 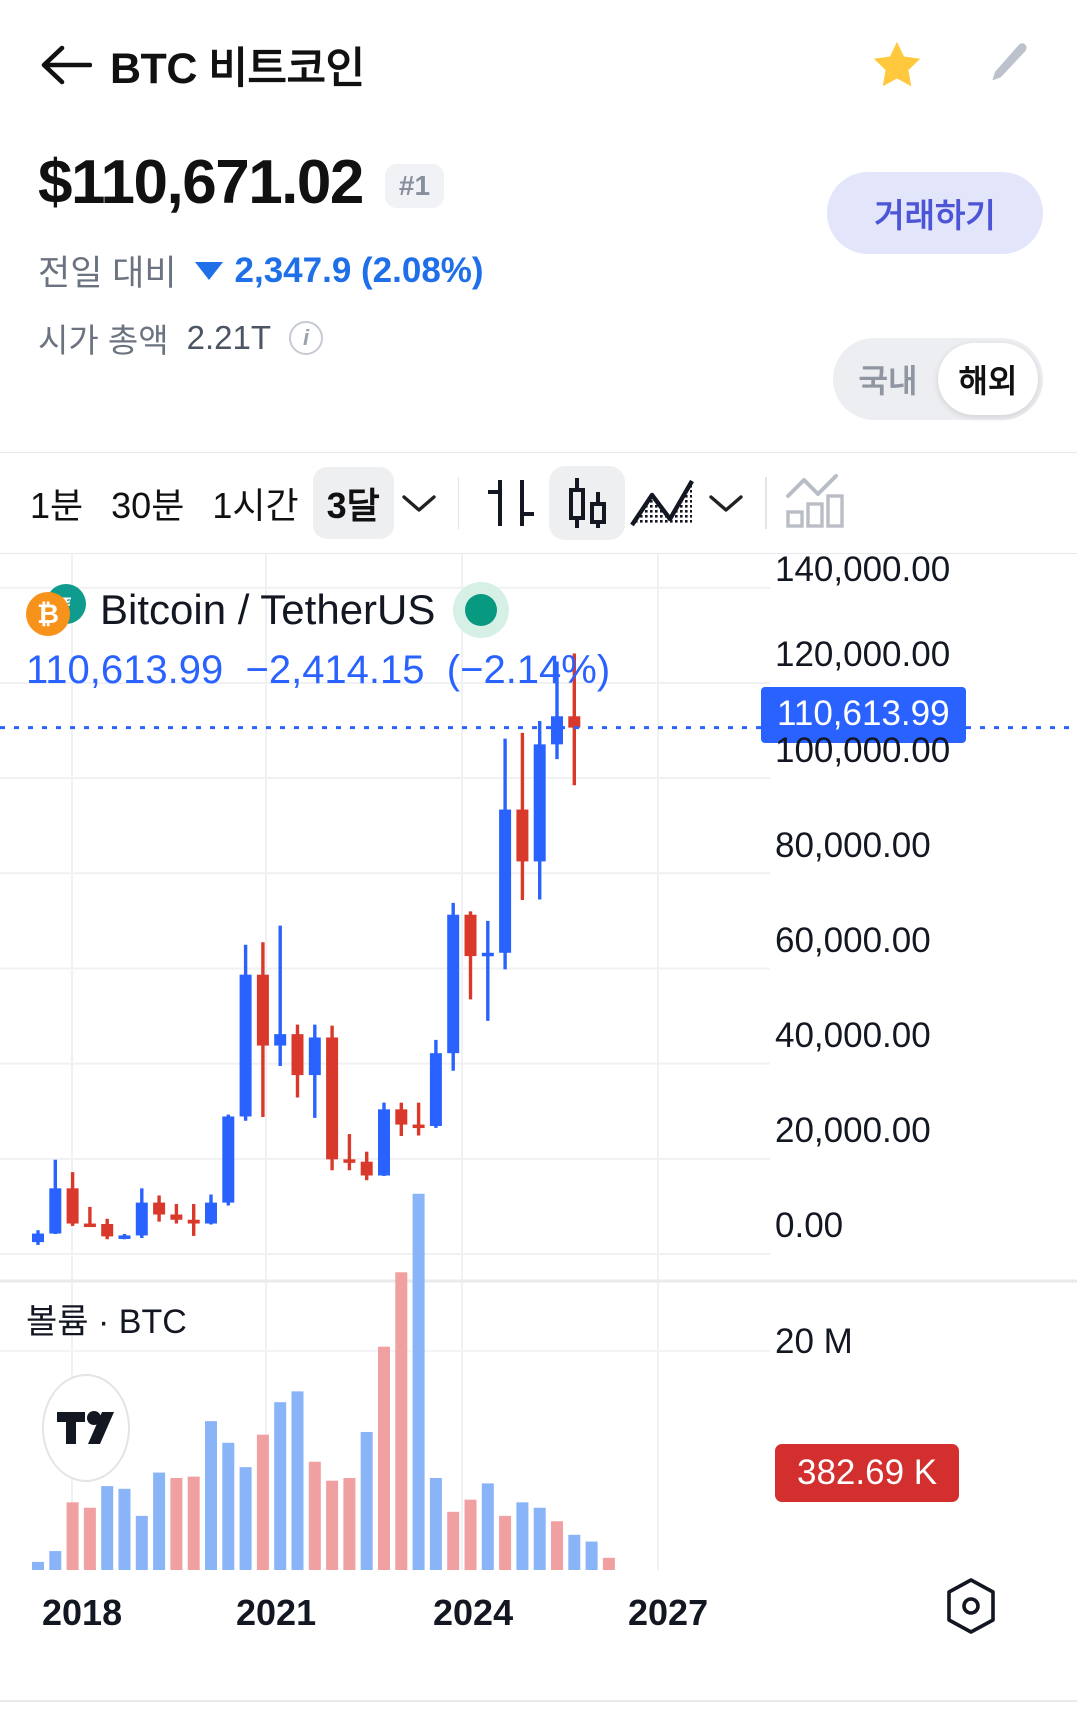 What do you see at coordinates (867, 1473) in the screenshot?
I see `volume-value-badge: 382.69 K` at bounding box center [867, 1473].